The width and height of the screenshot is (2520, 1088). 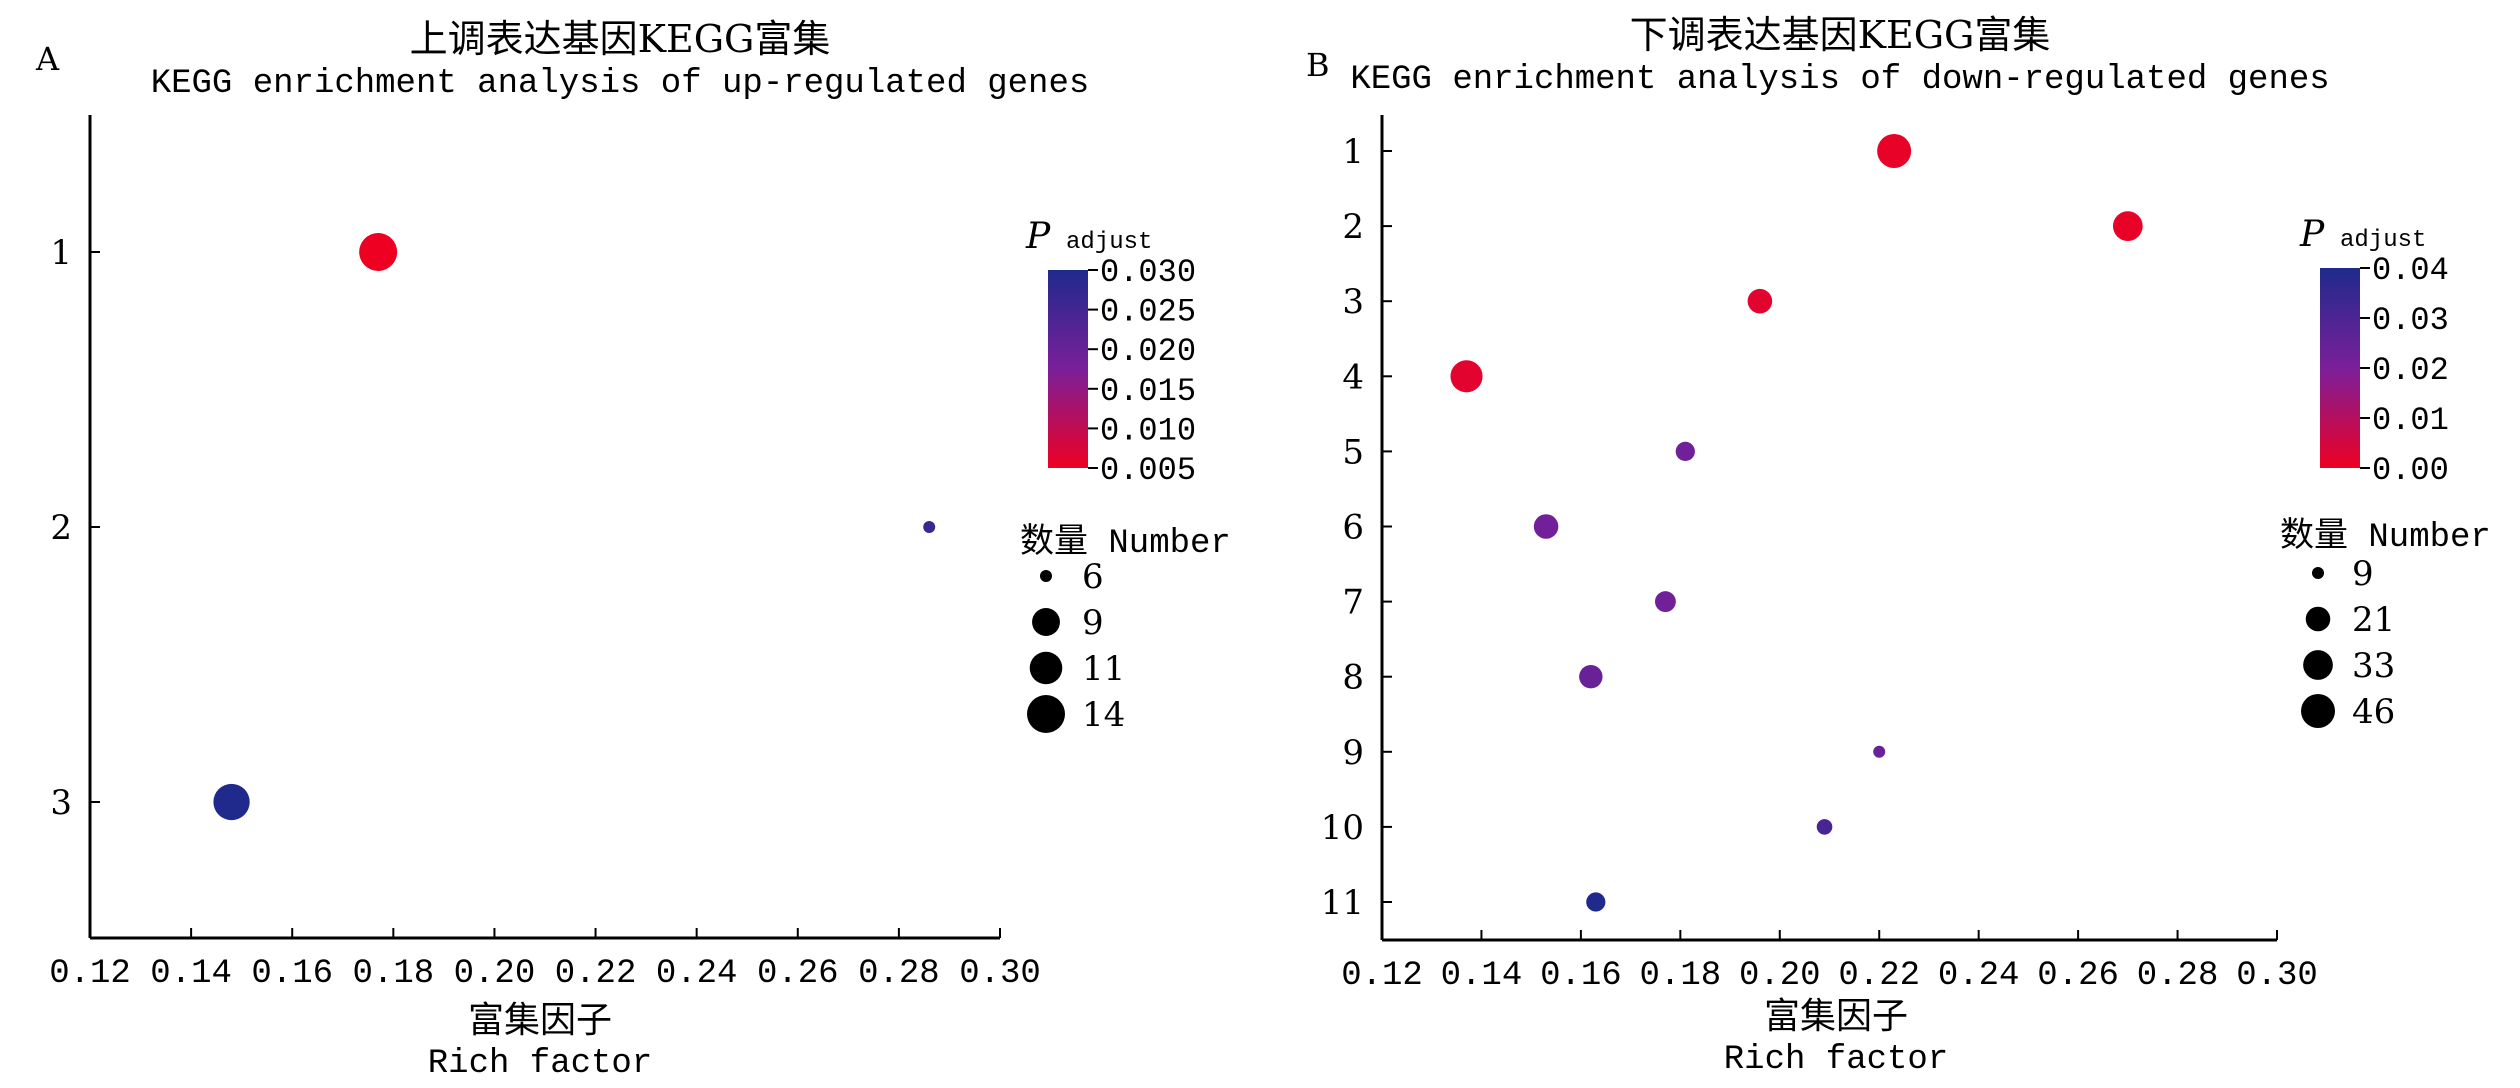 What do you see at coordinates (1125, 542) in the screenshot?
I see `panel-a-size-legend-title: 数量 Number` at bounding box center [1125, 542].